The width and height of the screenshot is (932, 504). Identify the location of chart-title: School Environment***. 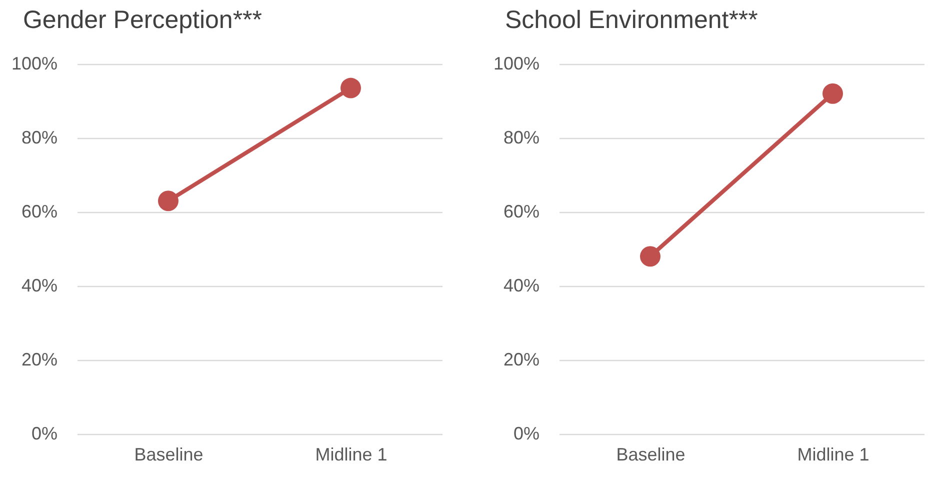
(631, 20).